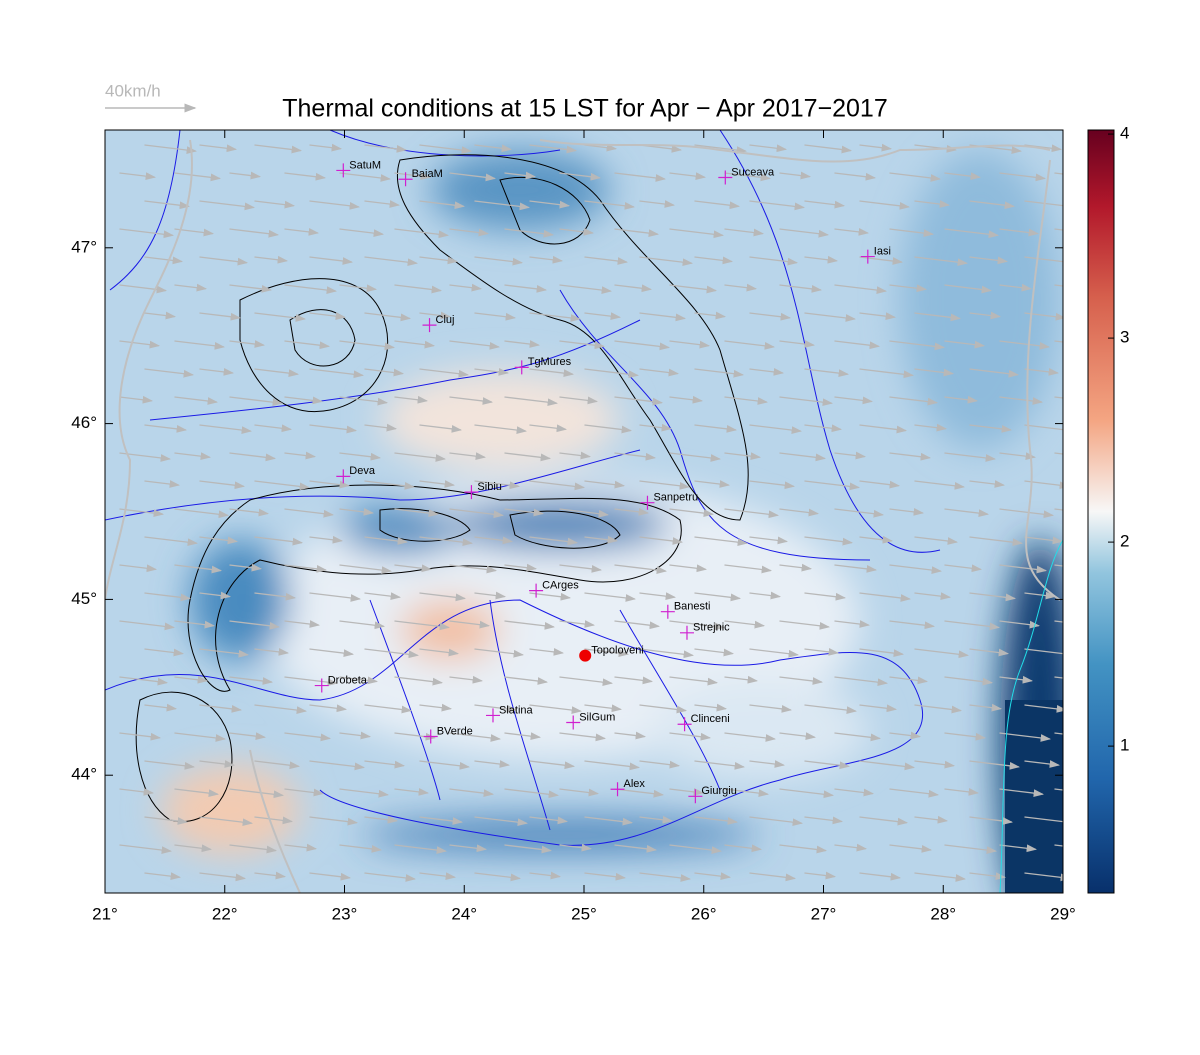 The image size is (1200, 1055). What do you see at coordinates (1118, 439) in the screenshot?
I see `colorbar-ticks: 1 2 3 4` at bounding box center [1118, 439].